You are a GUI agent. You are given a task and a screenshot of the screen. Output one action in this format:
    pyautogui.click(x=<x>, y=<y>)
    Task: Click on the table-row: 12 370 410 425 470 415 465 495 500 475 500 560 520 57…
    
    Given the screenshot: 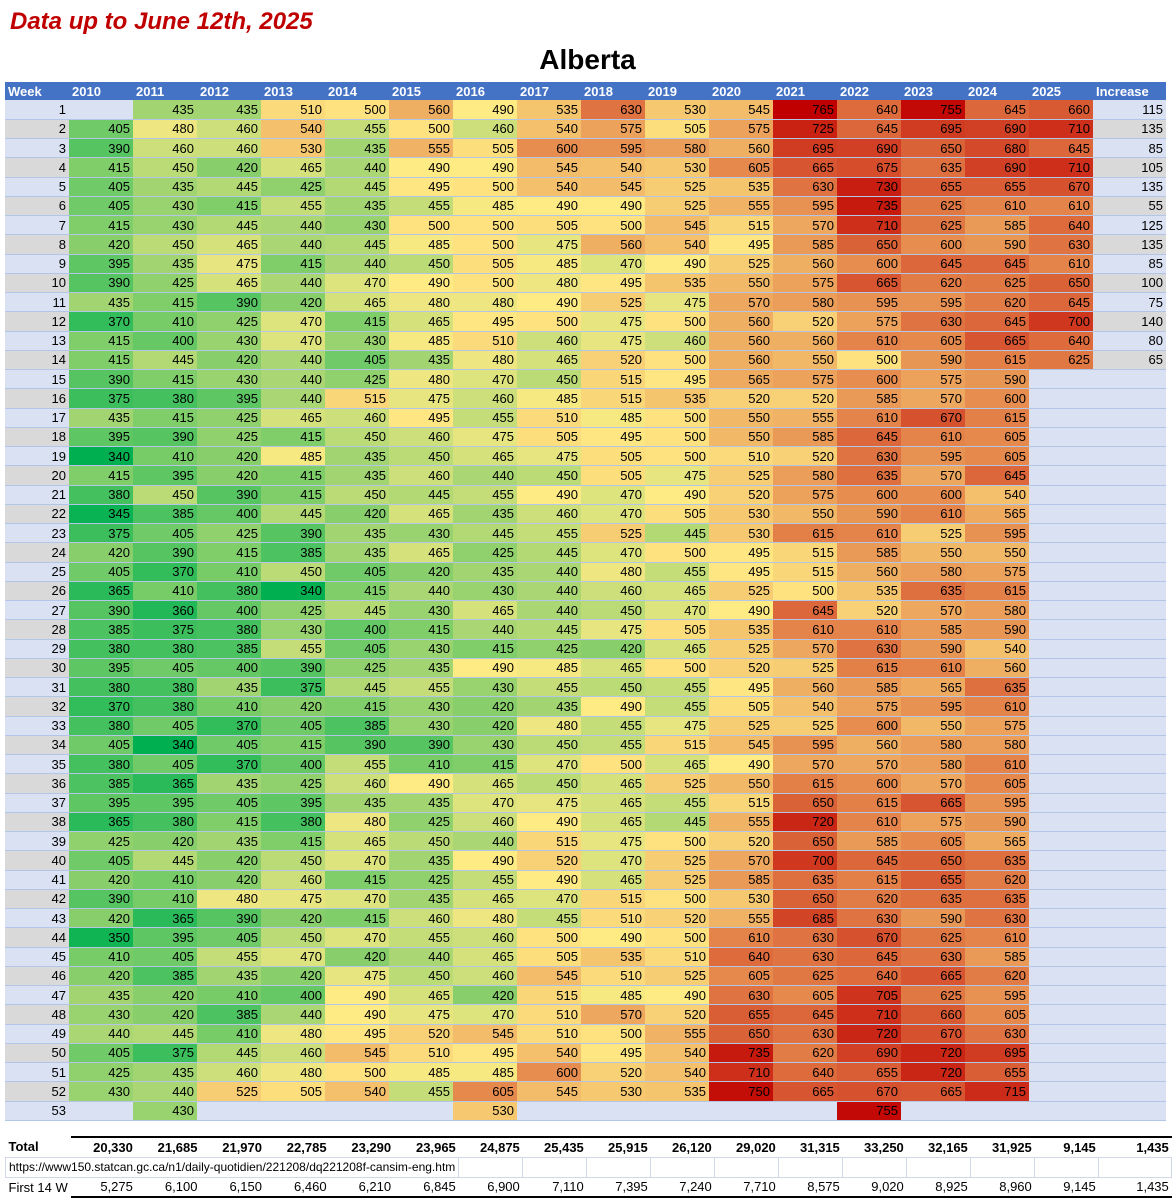 What is the action you would take?
    pyautogui.click(x=585, y=321)
    